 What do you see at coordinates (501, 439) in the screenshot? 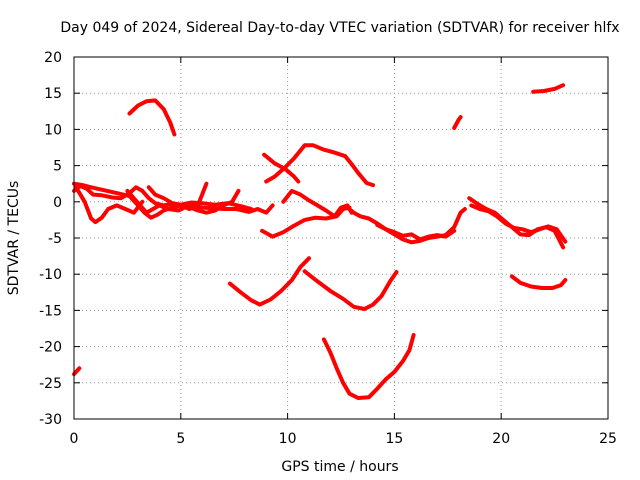
I see `x-tick-label: 20` at bounding box center [501, 439].